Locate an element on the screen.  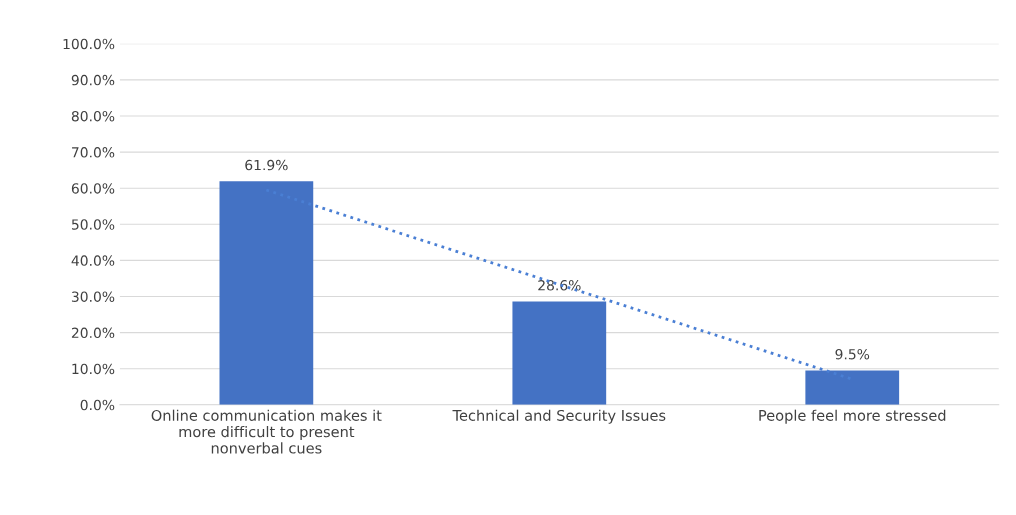
y-tick-label: 0.0% is located at coordinates (97, 405).